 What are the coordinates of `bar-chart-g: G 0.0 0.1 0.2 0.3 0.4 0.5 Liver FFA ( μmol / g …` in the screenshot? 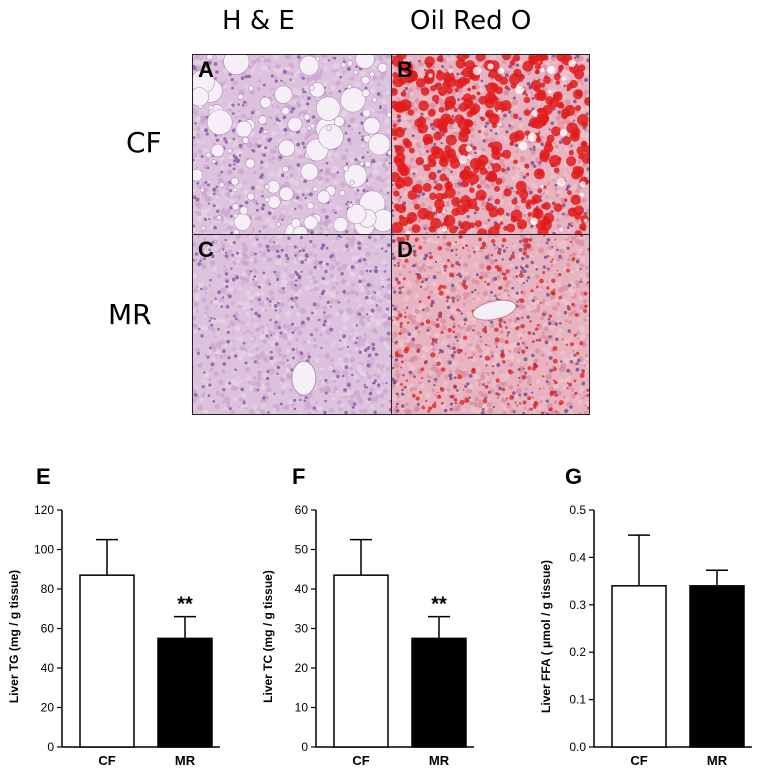 It's located at (645, 616).